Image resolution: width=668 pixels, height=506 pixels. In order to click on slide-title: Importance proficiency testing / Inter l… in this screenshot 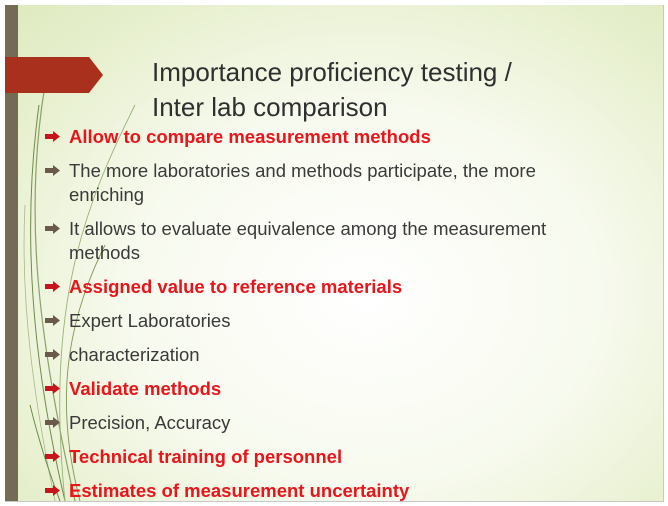, I will do `click(392, 90)`.